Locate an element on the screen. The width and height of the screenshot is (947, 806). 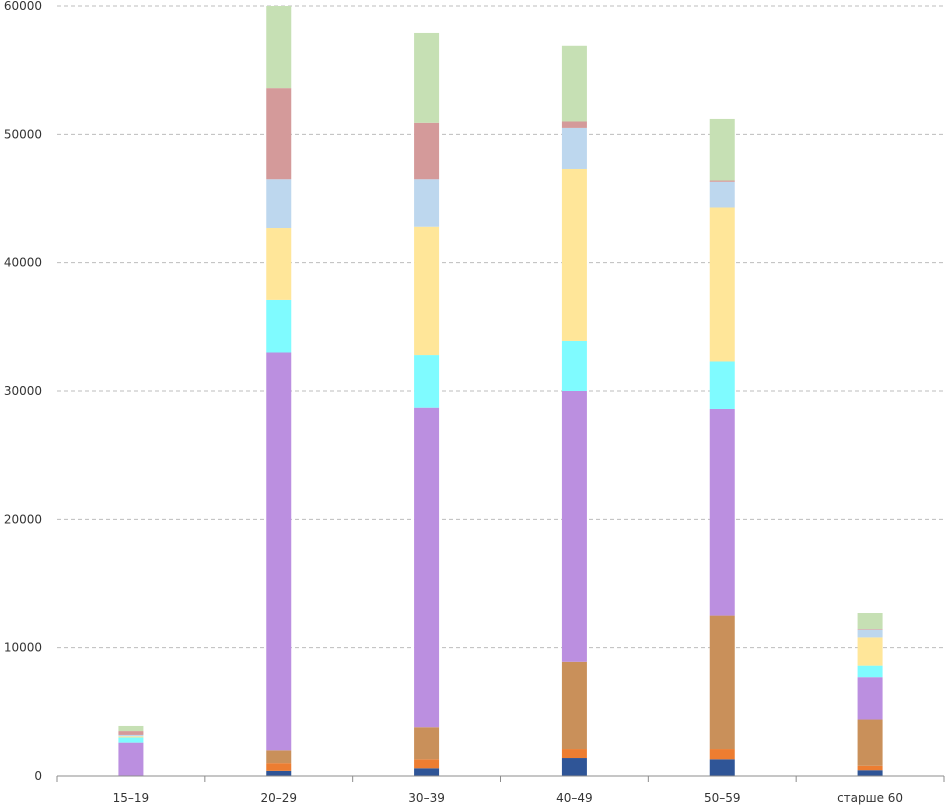
x-tick-label: старше 60 is located at coordinates (870, 798).